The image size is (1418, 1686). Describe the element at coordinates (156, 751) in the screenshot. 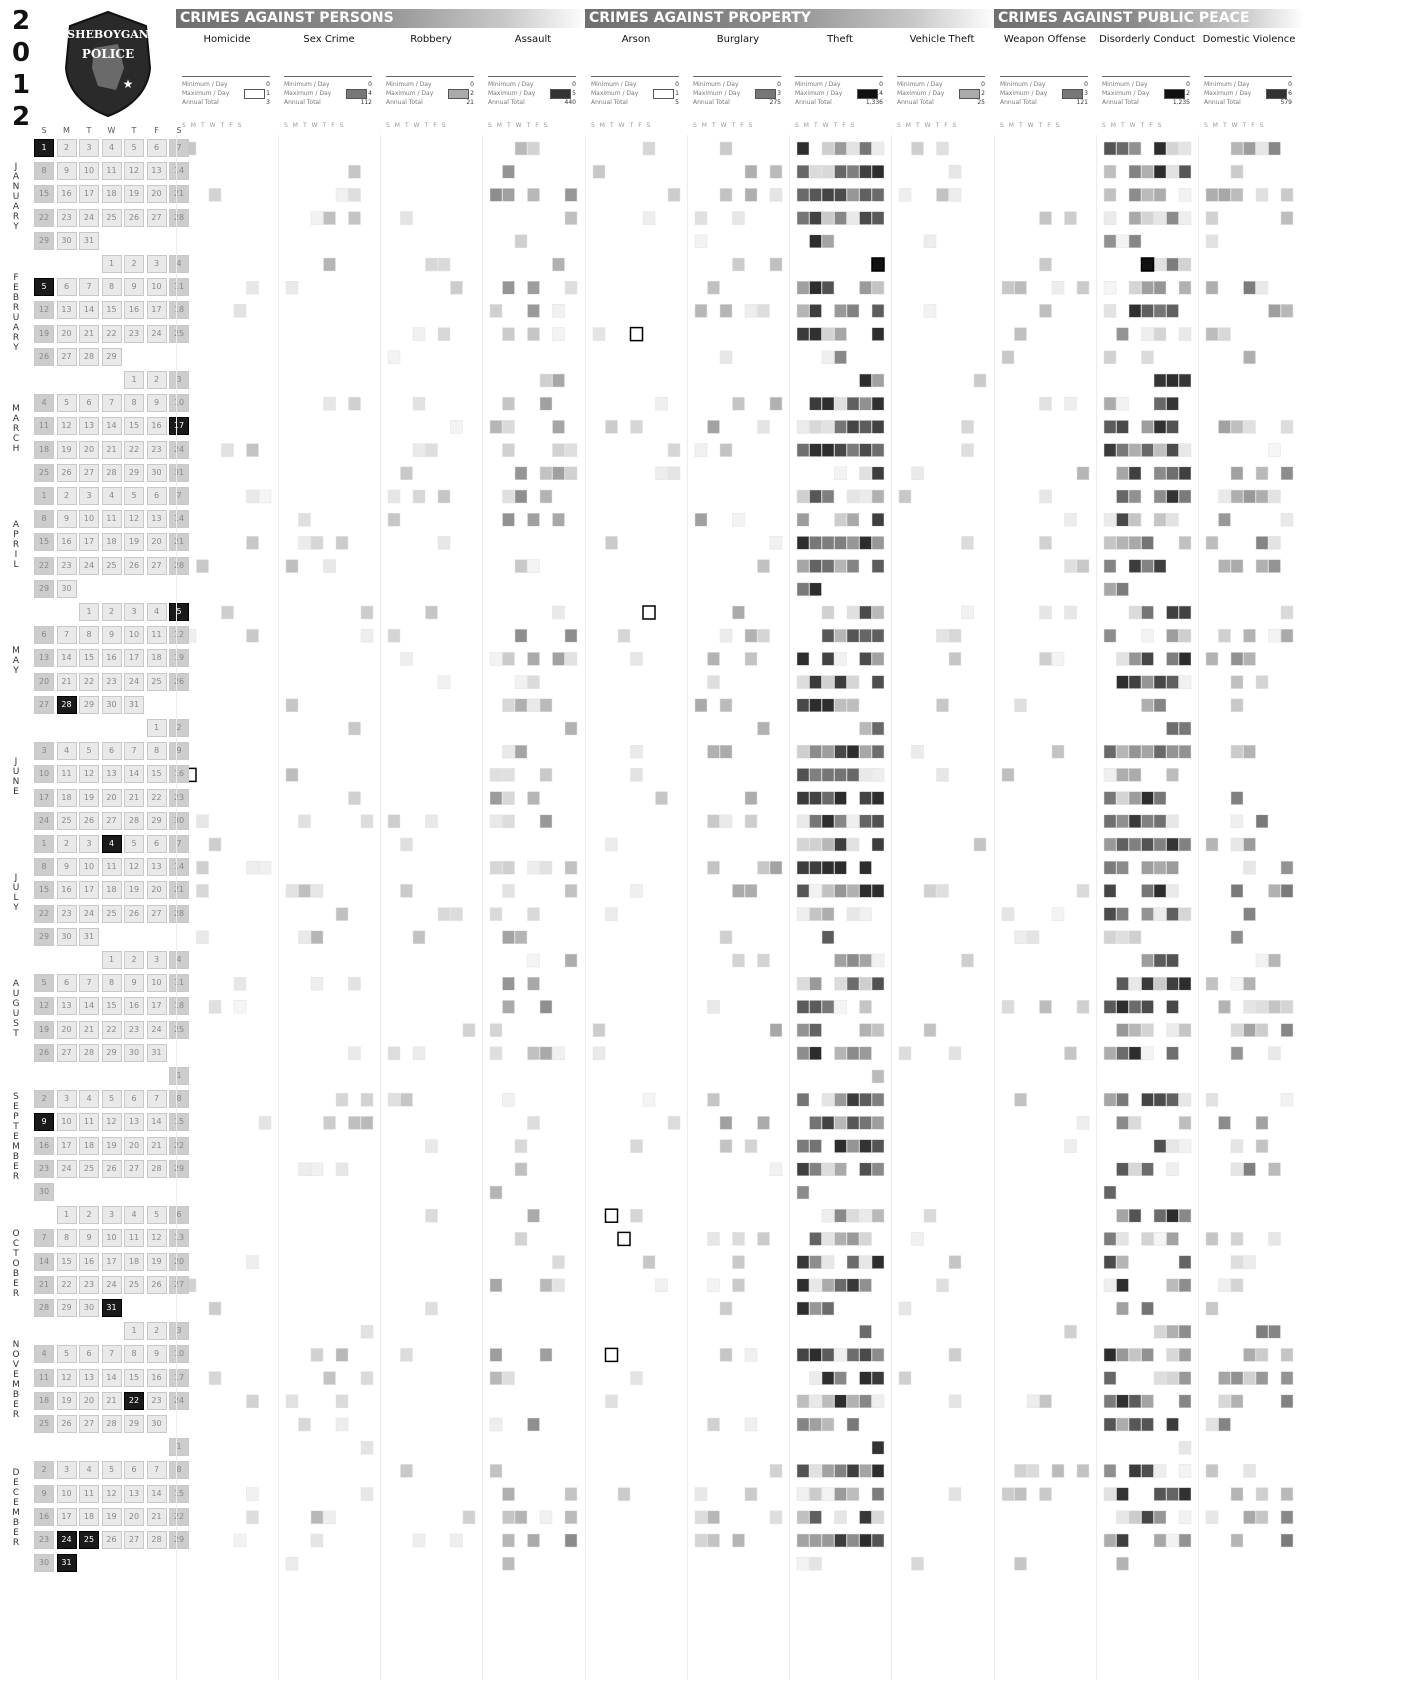

I see `calendar-day: 8` at that location.